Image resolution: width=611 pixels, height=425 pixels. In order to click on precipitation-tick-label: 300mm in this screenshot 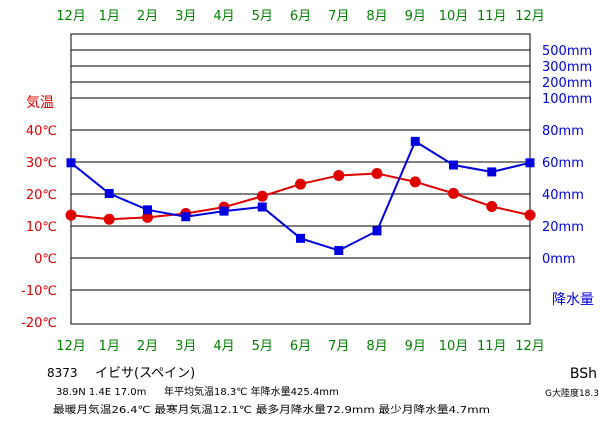, I will do `click(567, 67)`.